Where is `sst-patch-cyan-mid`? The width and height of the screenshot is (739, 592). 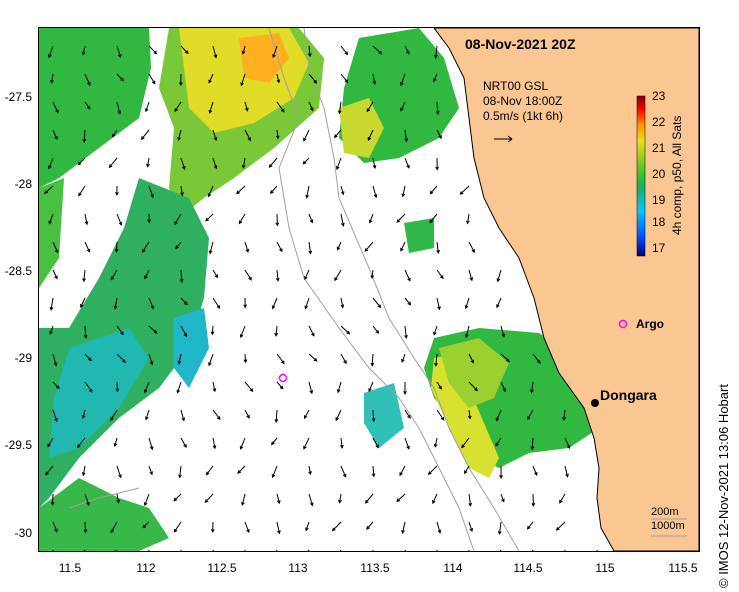 sst-patch-cyan-mid is located at coordinates (191, 348).